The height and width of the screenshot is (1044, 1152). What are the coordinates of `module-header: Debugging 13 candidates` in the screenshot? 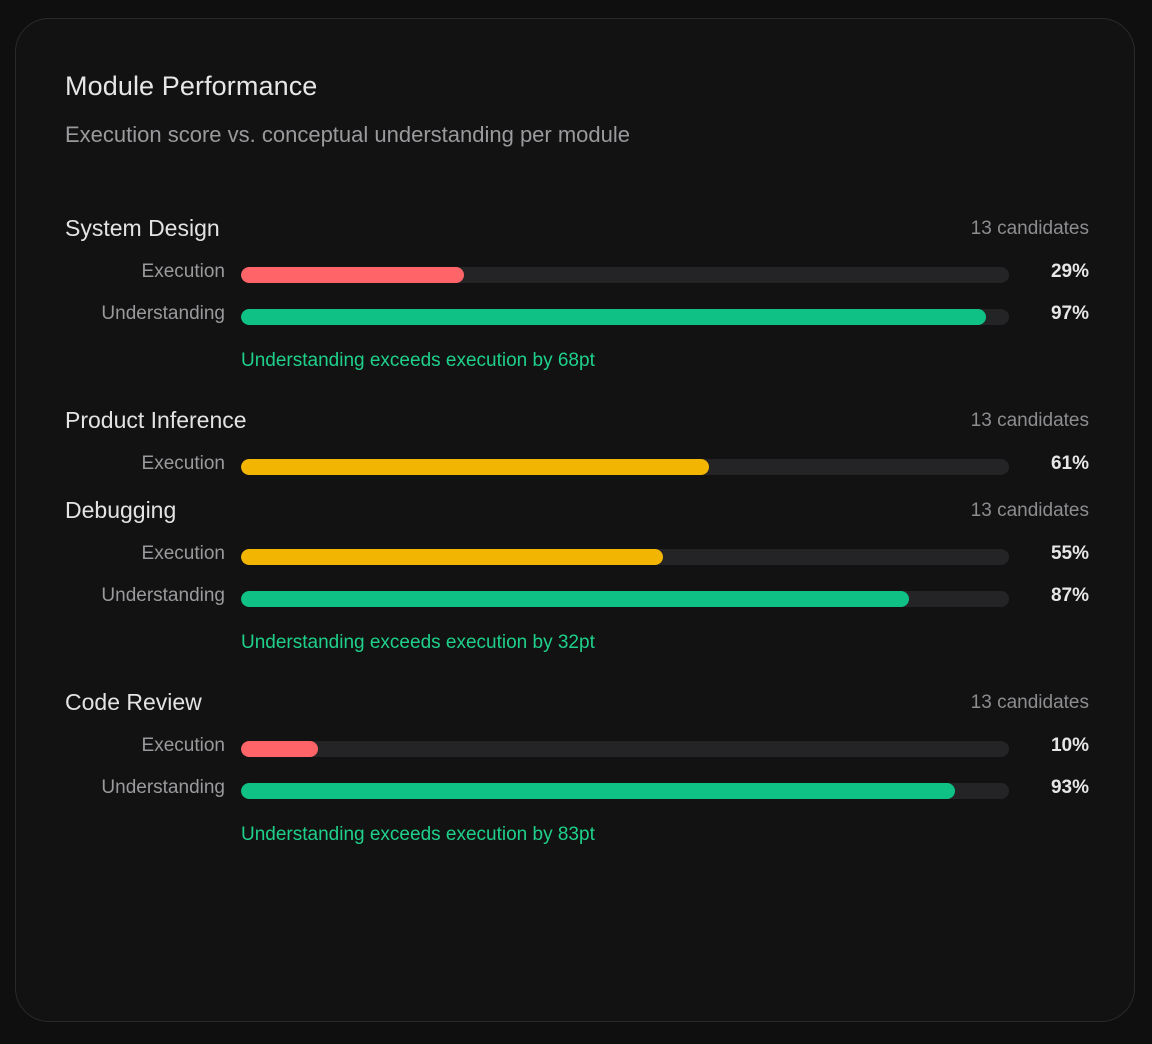 It's located at (577, 514).